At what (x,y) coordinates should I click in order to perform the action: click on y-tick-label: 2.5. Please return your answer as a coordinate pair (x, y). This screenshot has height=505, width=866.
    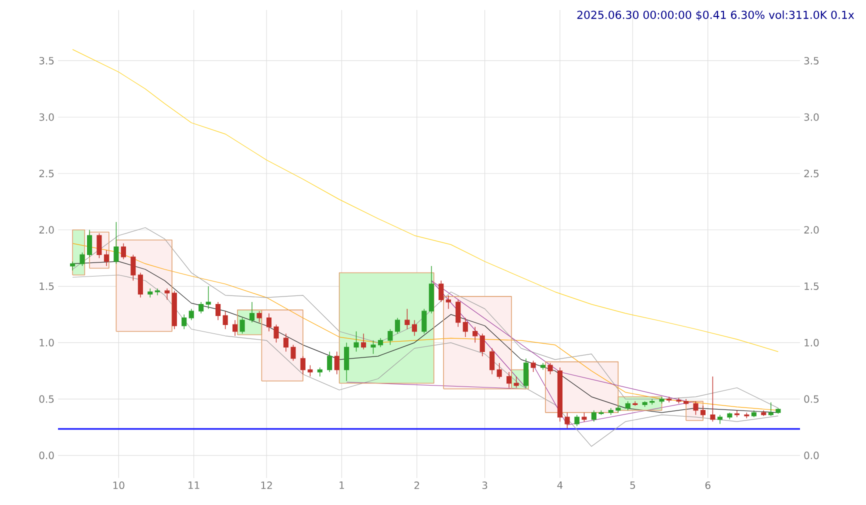
    Looking at the image, I should click on (46, 174).